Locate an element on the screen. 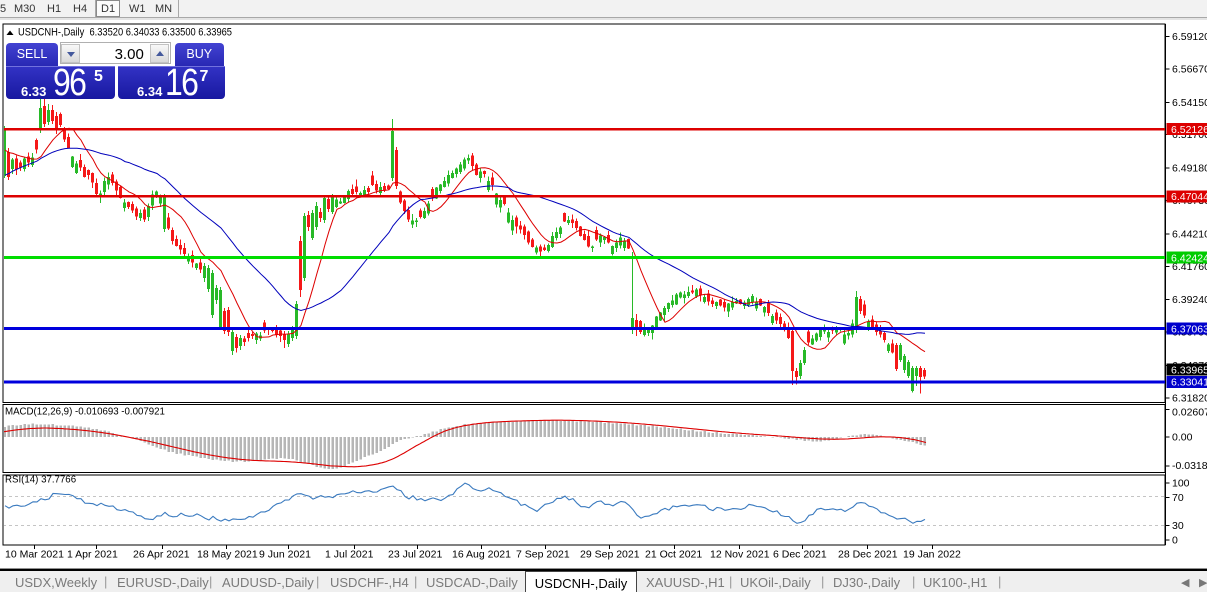 The image size is (1207, 597). svg-text: 100 is located at coordinates (1181, 483).